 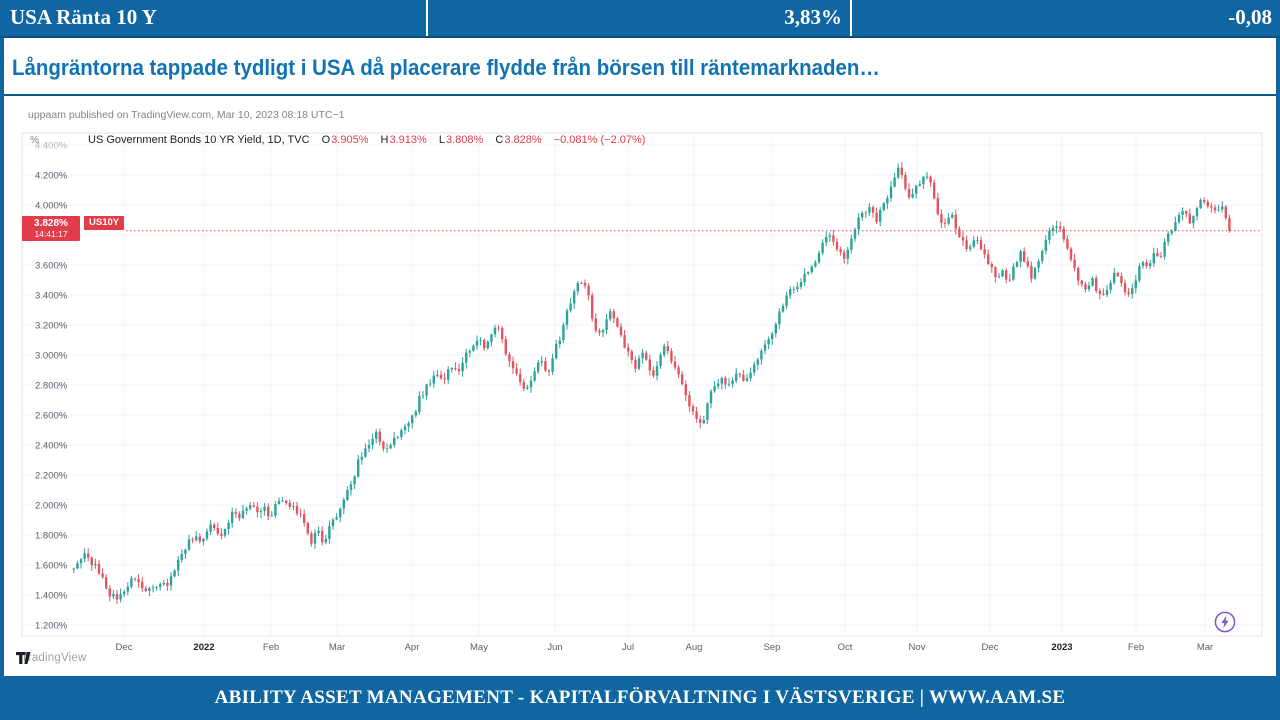 What do you see at coordinates (2, 357) in the screenshot?
I see `left-border` at bounding box center [2, 357].